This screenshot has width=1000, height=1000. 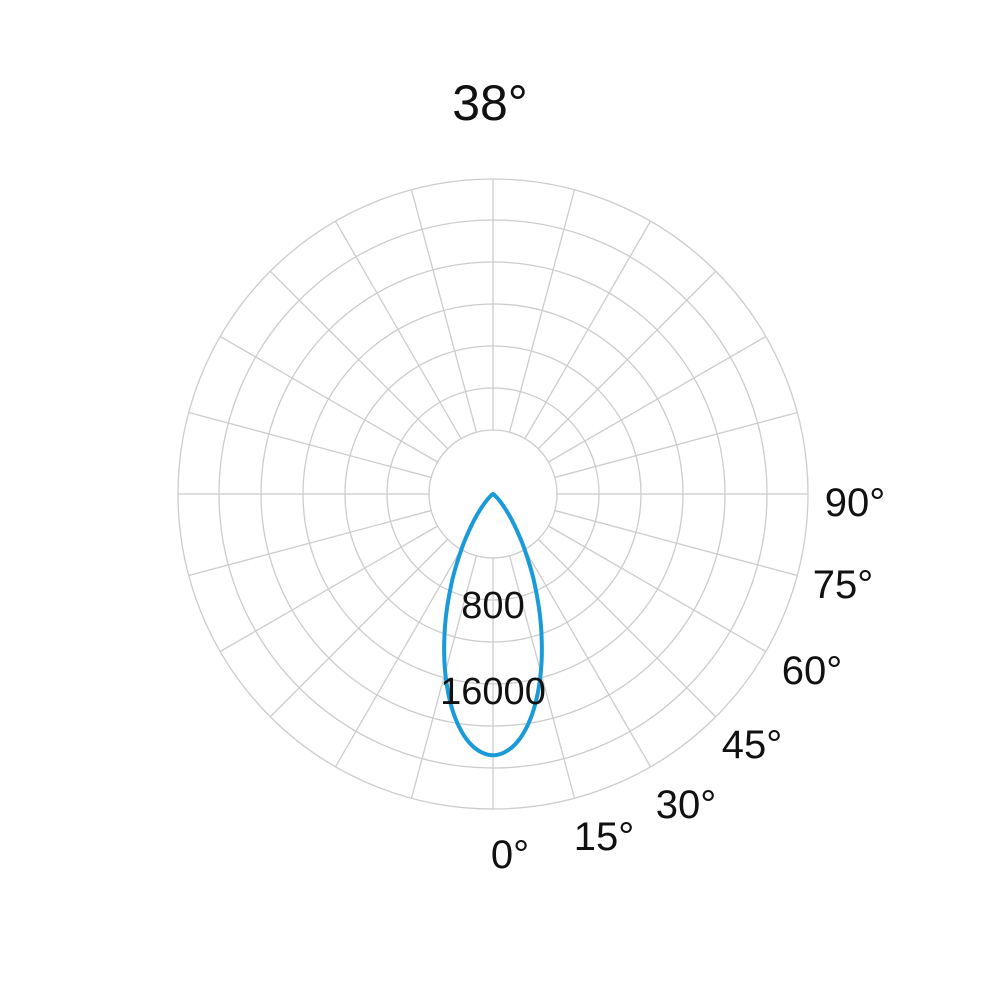 What do you see at coordinates (752, 745) in the screenshot?
I see `angle-label: 45°` at bounding box center [752, 745].